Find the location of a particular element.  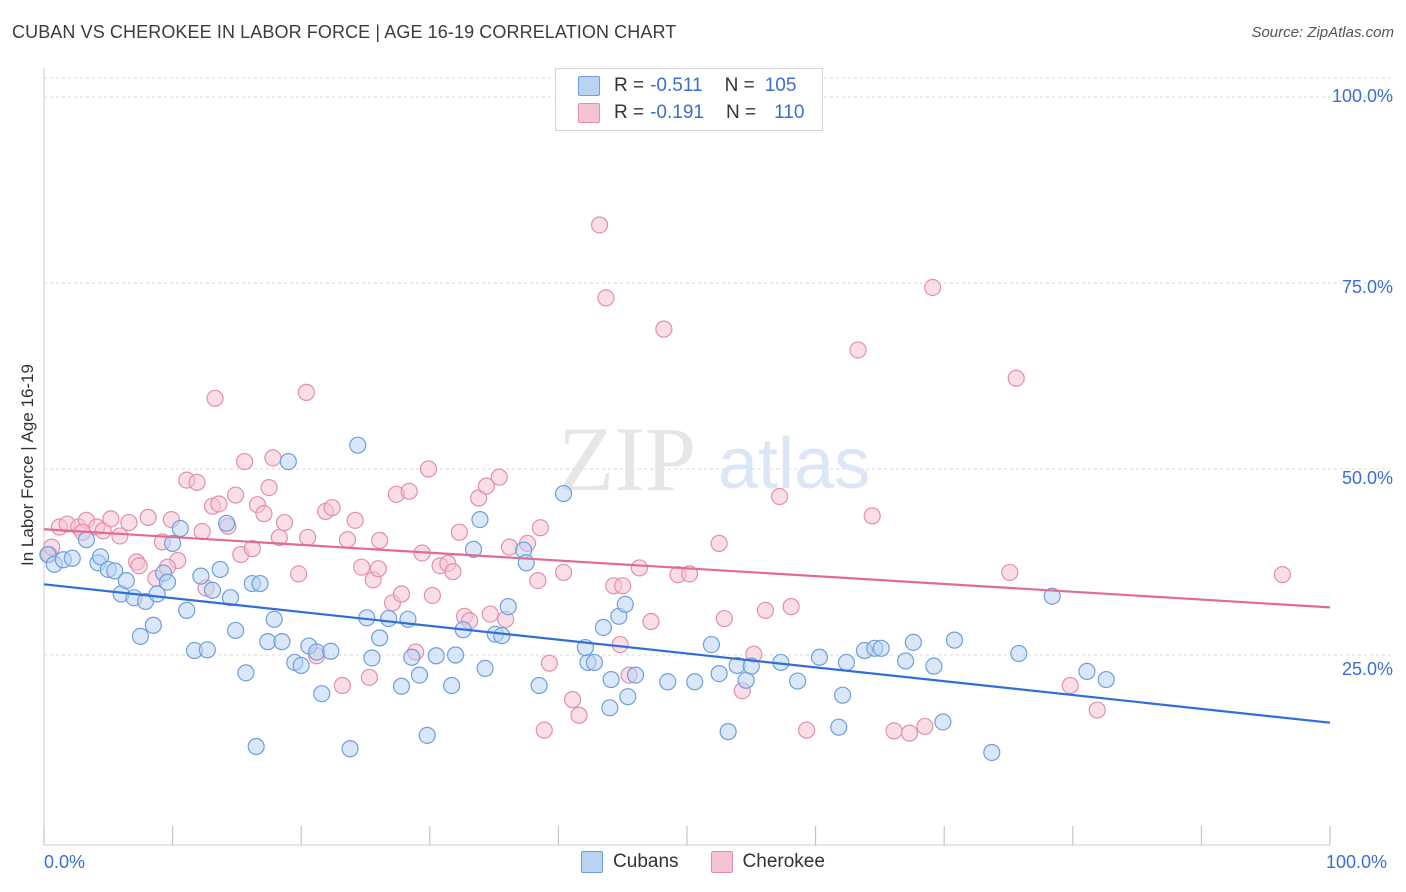

cubans-trend-line is located at coordinates (687, 653).